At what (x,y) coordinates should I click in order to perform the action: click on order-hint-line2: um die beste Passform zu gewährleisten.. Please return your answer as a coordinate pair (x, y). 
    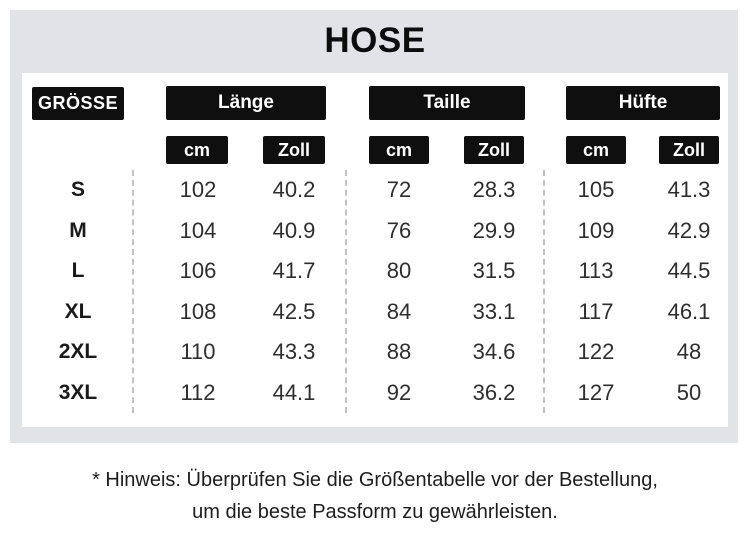
    Looking at the image, I should click on (375, 512).